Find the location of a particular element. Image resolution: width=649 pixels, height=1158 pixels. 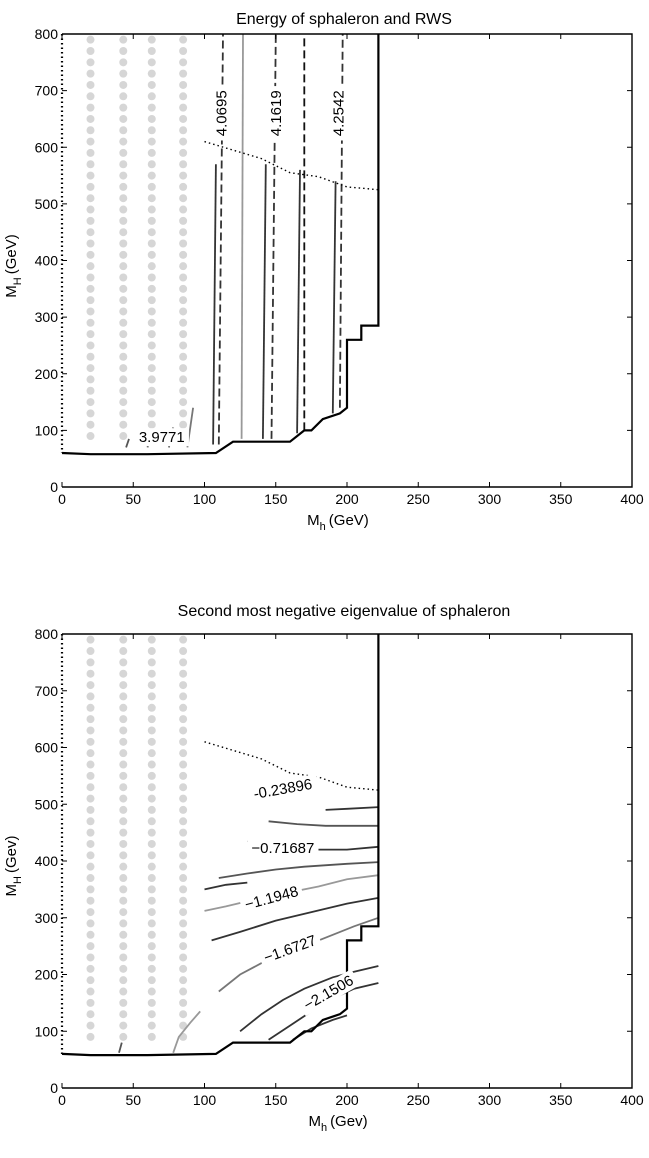

x-tick-label: 100 is located at coordinates (205, 1100).